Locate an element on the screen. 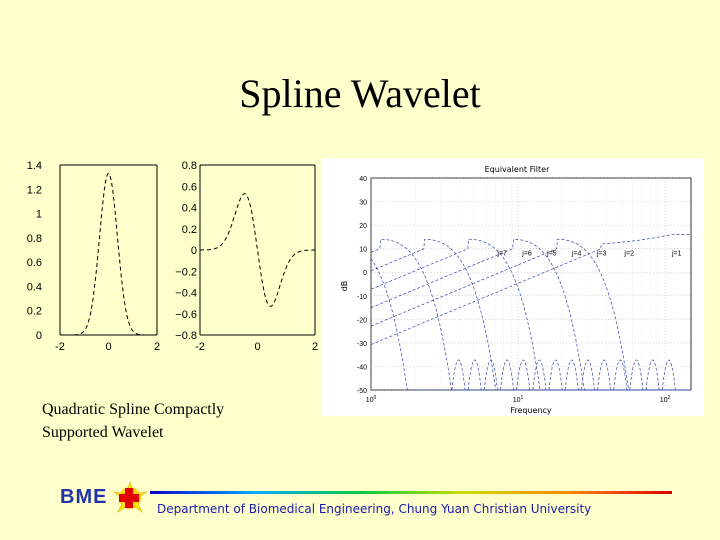  bme-logo-text: BME is located at coordinates (84, 497).